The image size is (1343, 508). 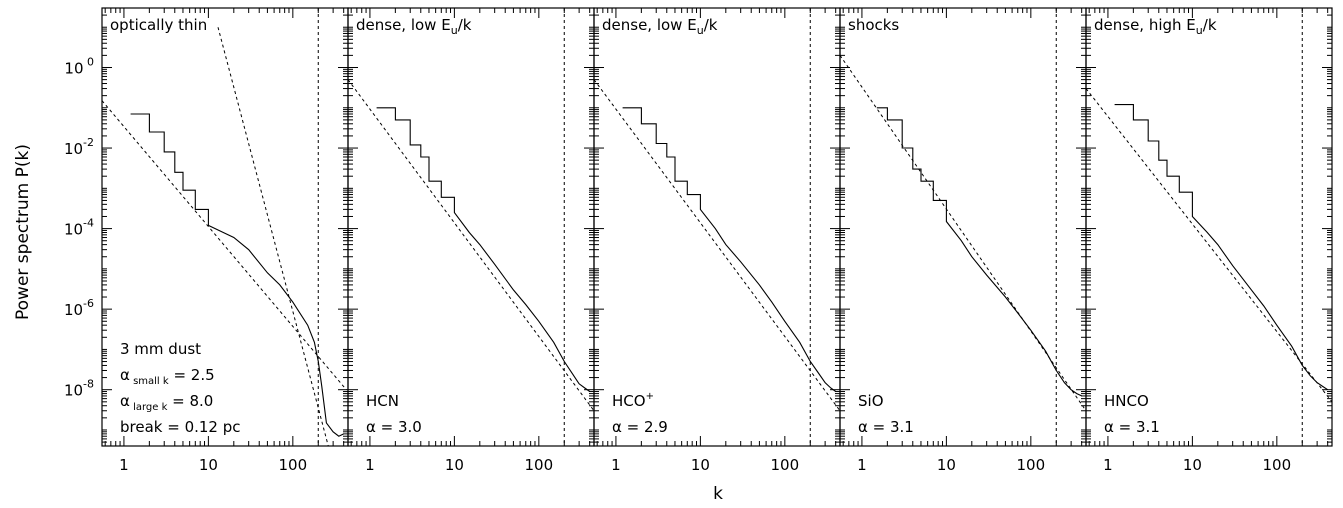 I want to click on annotation-species: 3 mm dust, so click(x=160, y=349).